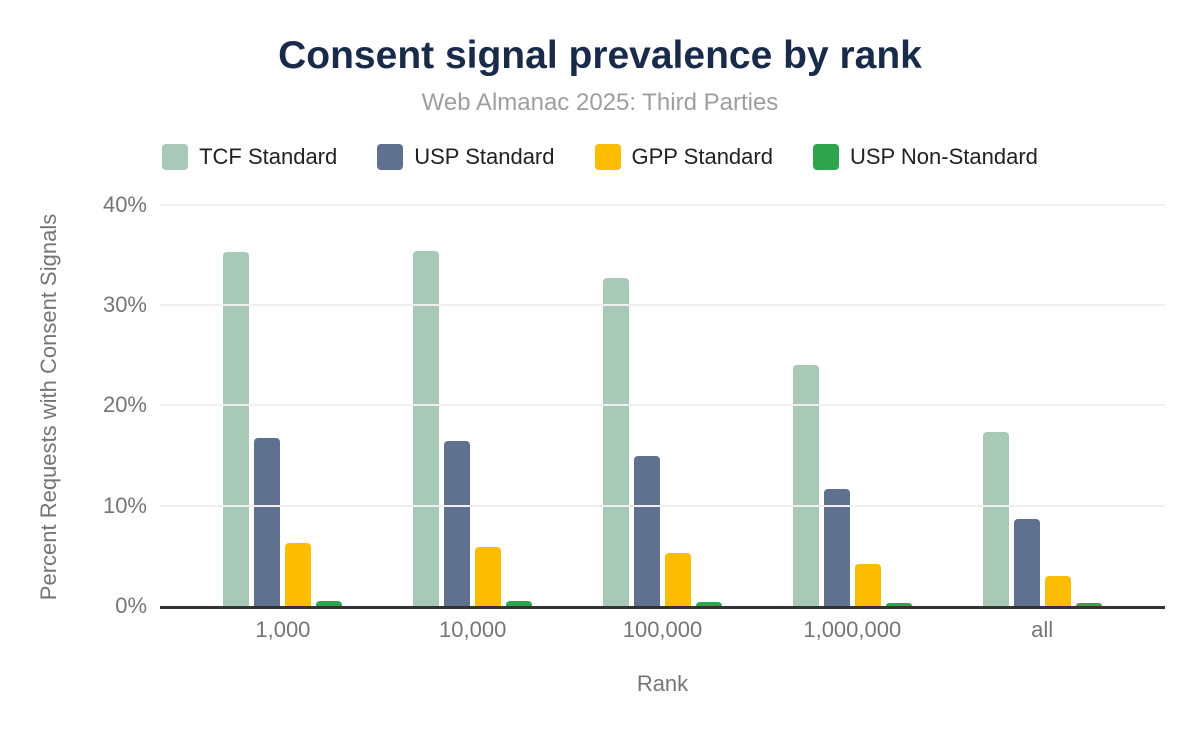 This screenshot has width=1200, height=742. I want to click on y-axis-title: Percent Requests with Consent Signals, so click(48, 407).